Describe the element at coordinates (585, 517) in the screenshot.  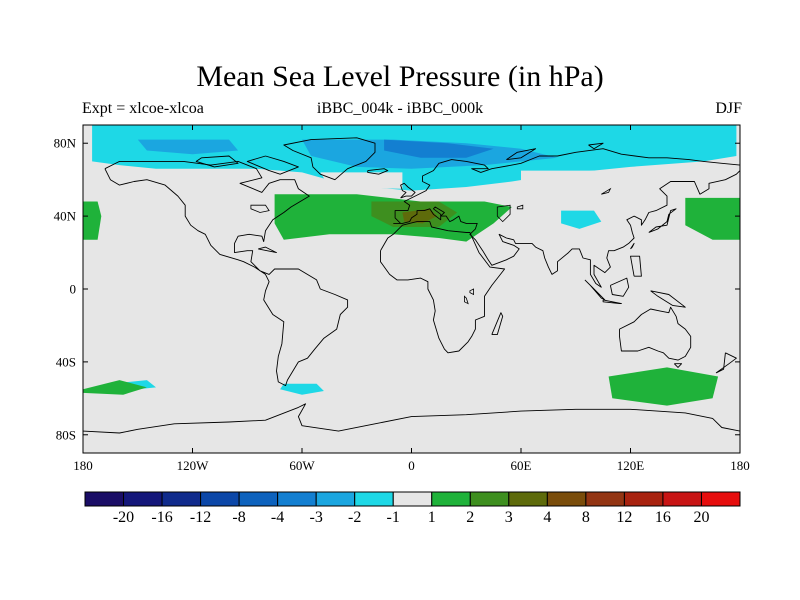
I see `colorbar-label-12: 8` at that location.